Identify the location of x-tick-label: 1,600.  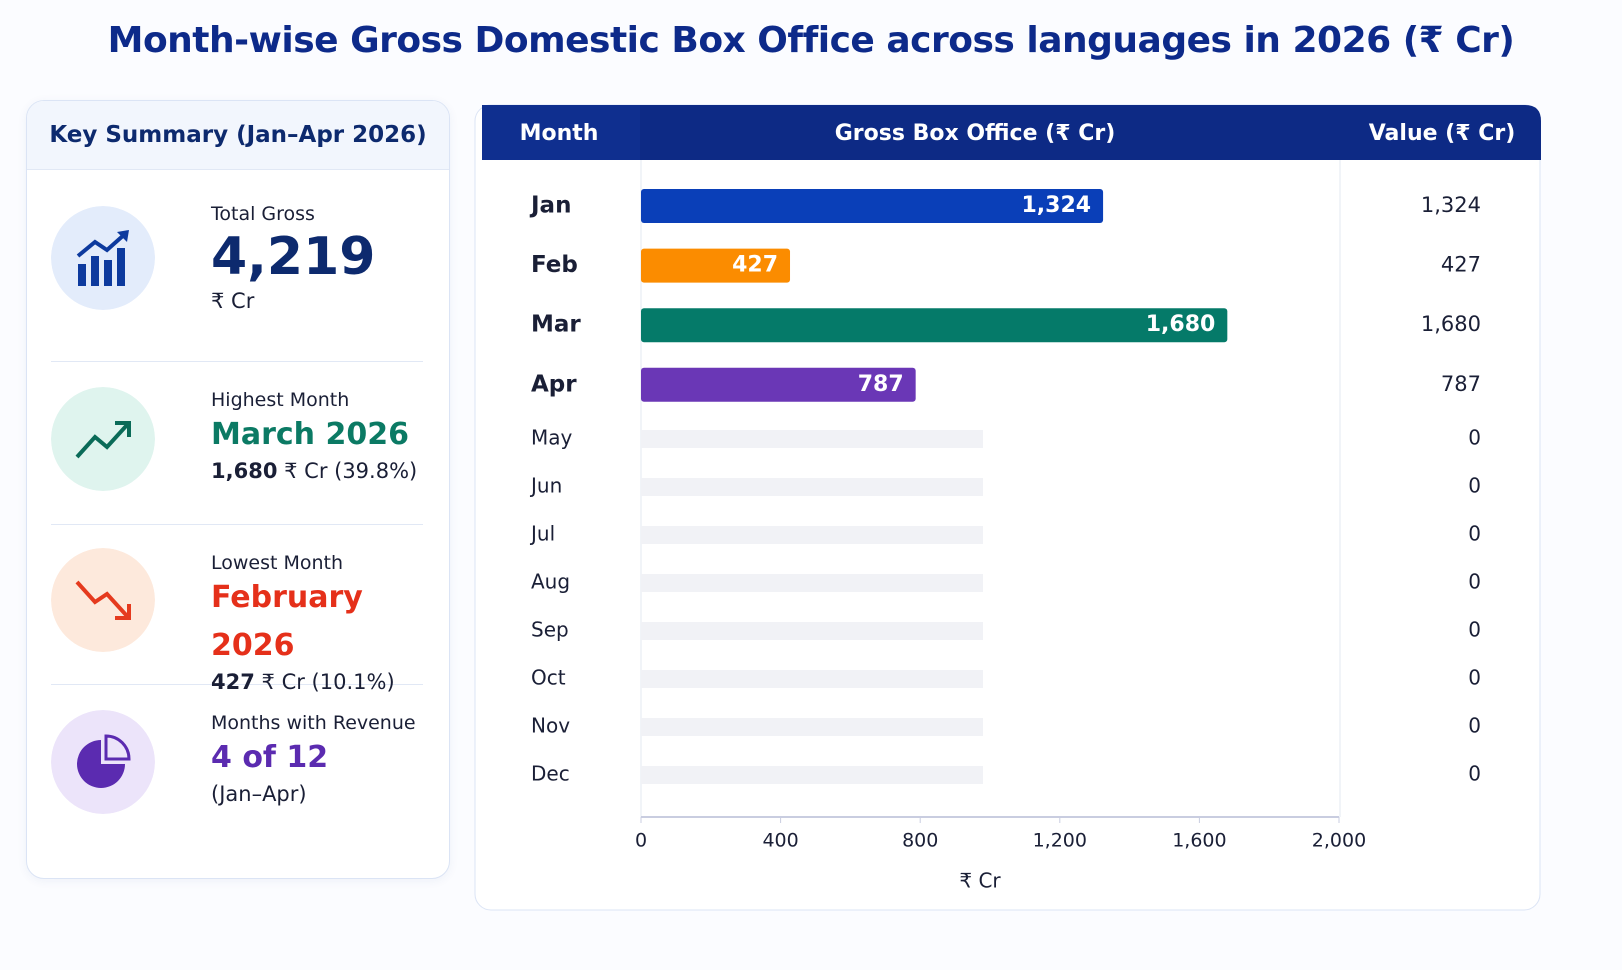
(1199, 841).